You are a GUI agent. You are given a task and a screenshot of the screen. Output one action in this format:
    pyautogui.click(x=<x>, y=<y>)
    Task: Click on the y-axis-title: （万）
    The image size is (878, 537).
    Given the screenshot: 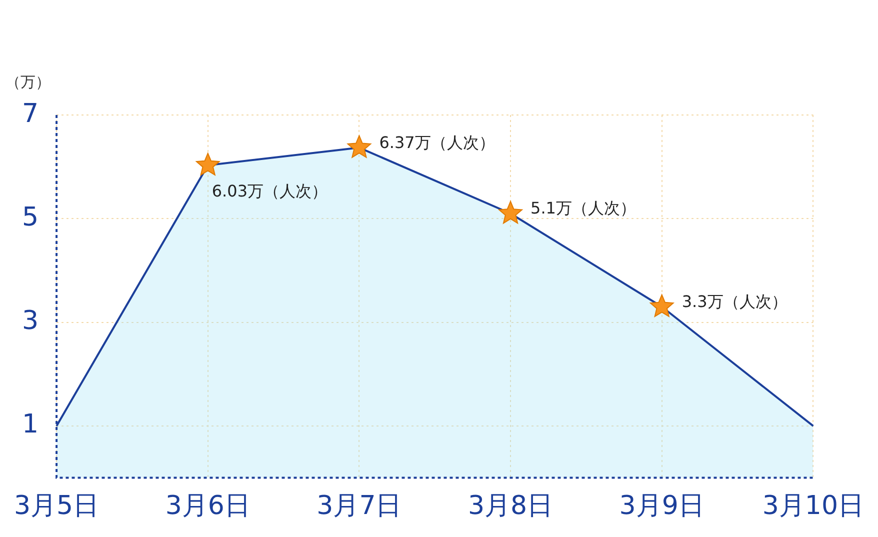 What is the action you would take?
    pyautogui.click(x=28, y=81)
    